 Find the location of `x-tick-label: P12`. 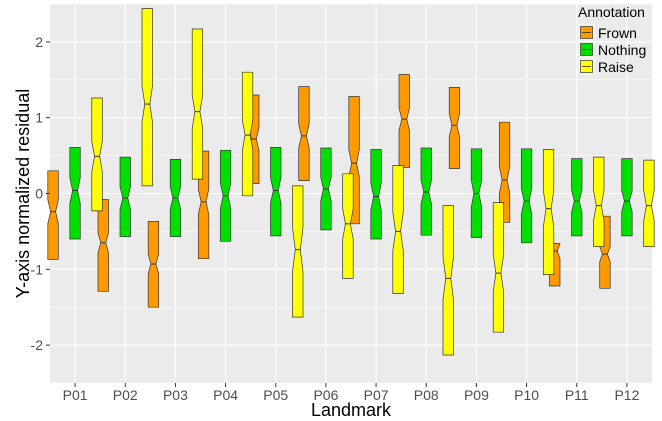

x-tick-label: P12 is located at coordinates (626, 395).